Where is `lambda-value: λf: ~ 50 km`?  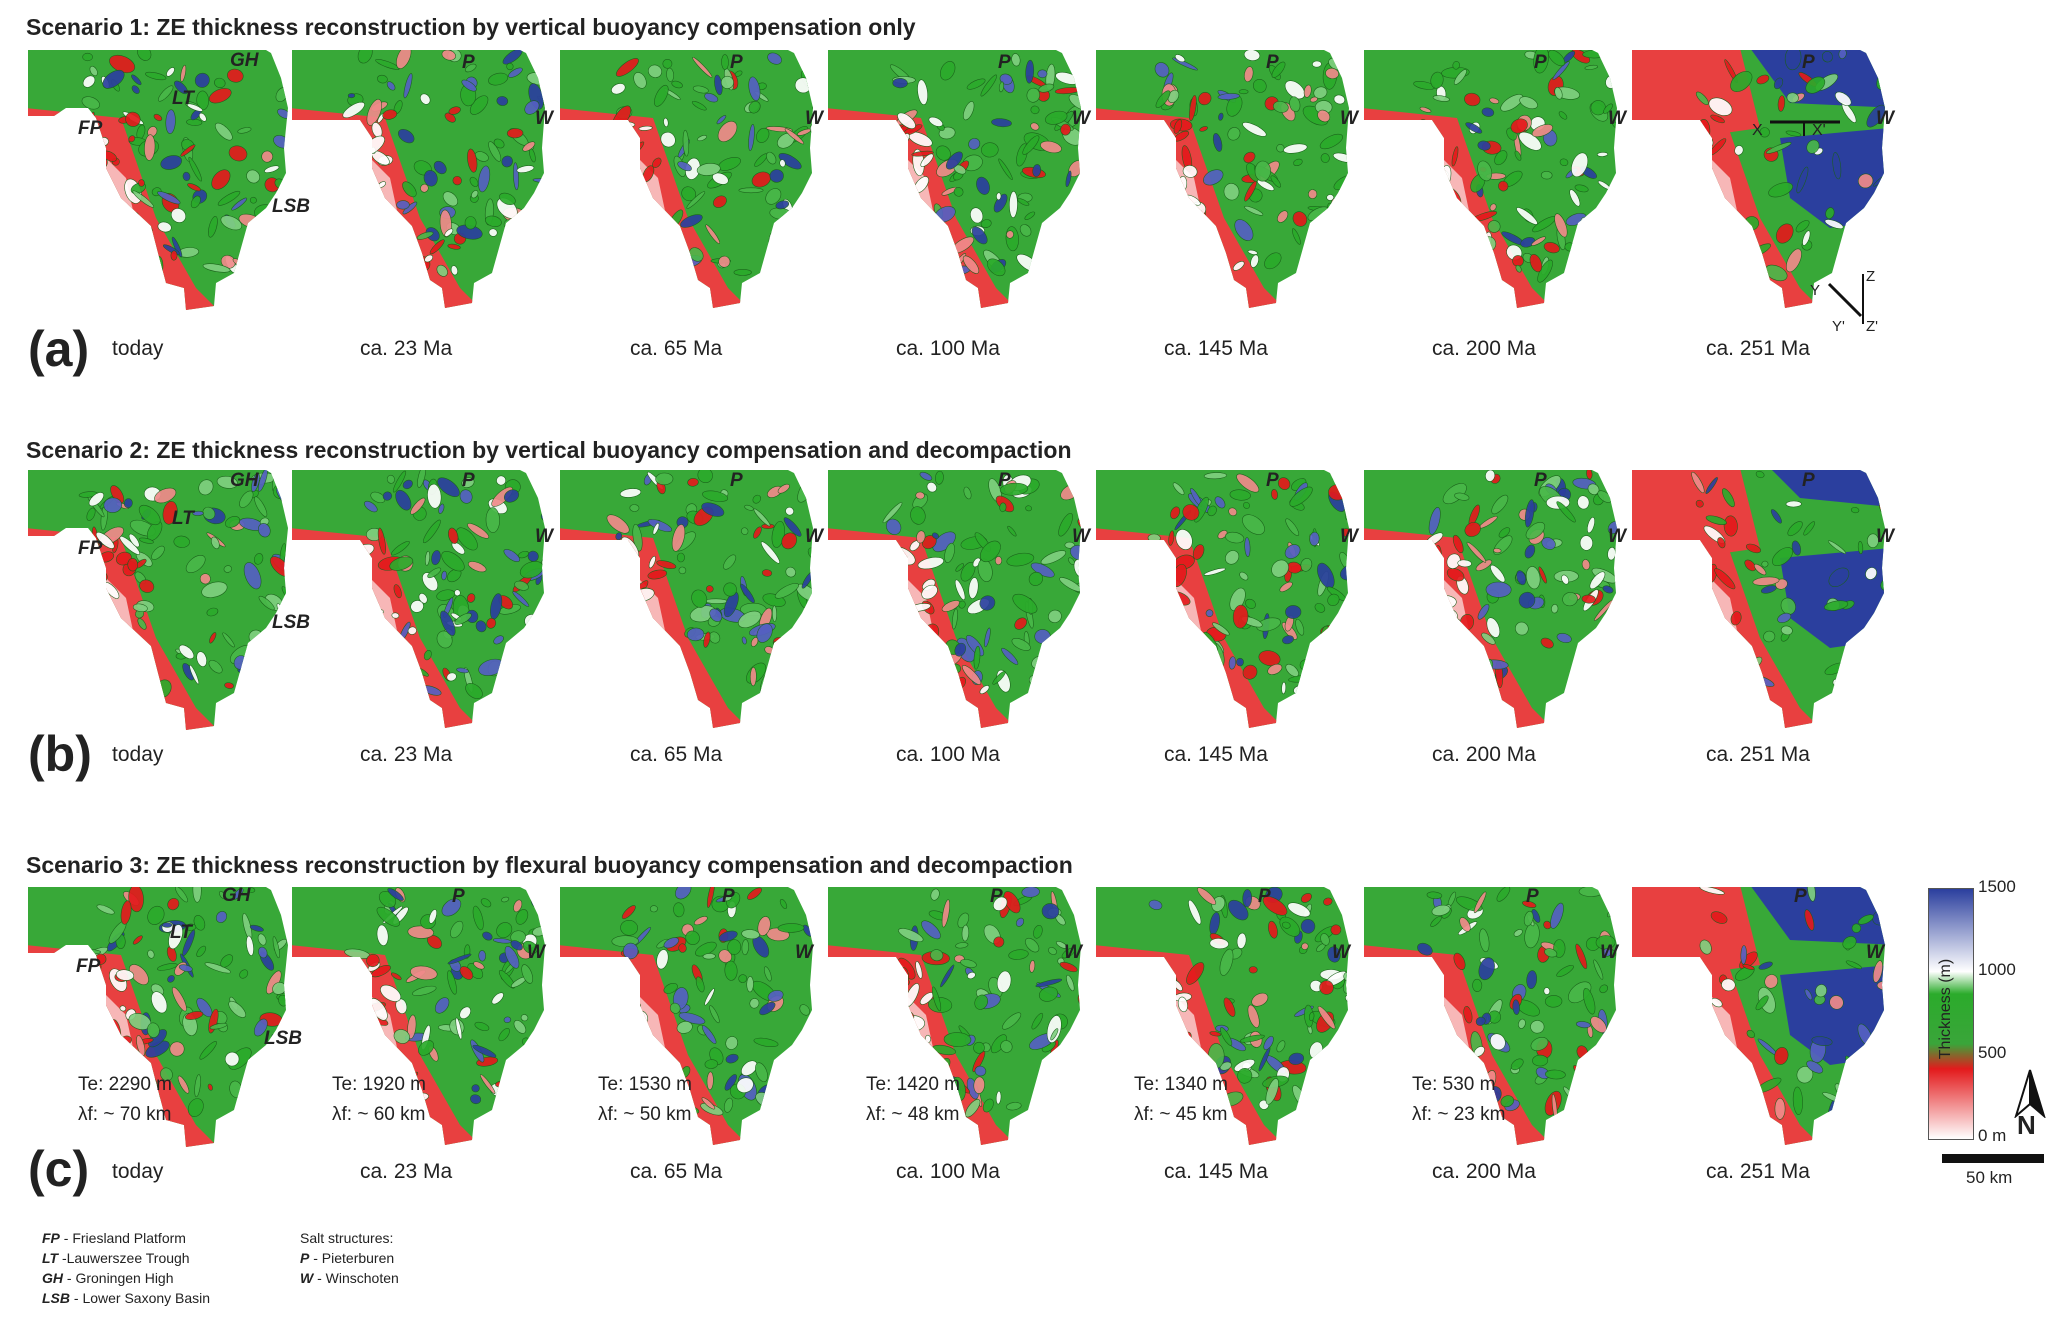 lambda-value: λf: ~ 50 km is located at coordinates (645, 1114).